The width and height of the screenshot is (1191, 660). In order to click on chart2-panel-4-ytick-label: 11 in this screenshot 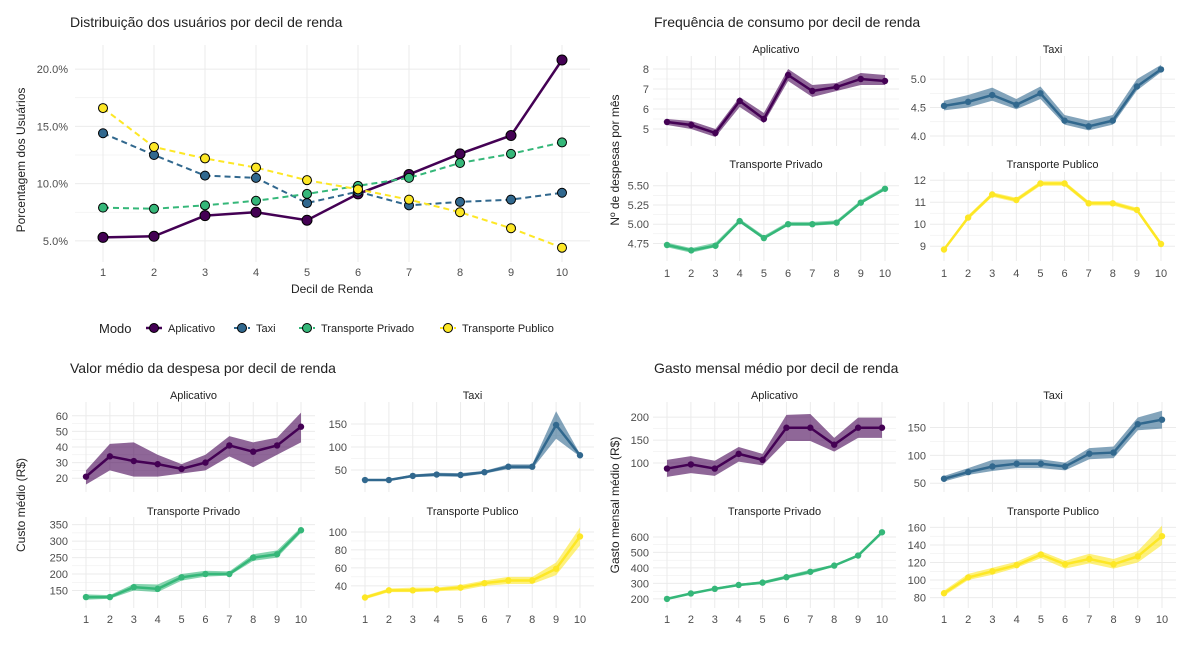, I will do `click(920, 203)`.